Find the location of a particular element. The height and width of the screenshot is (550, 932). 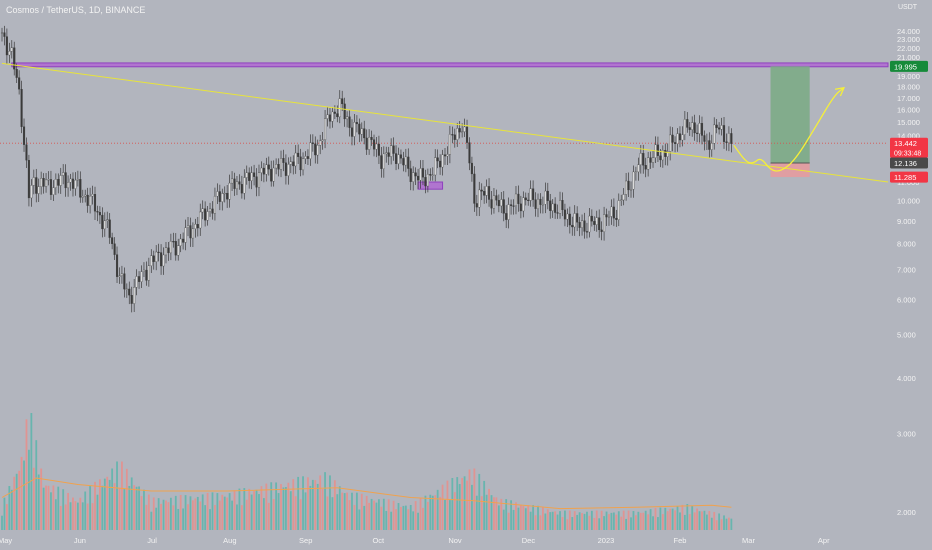

projection-path is located at coordinates (789, 129).